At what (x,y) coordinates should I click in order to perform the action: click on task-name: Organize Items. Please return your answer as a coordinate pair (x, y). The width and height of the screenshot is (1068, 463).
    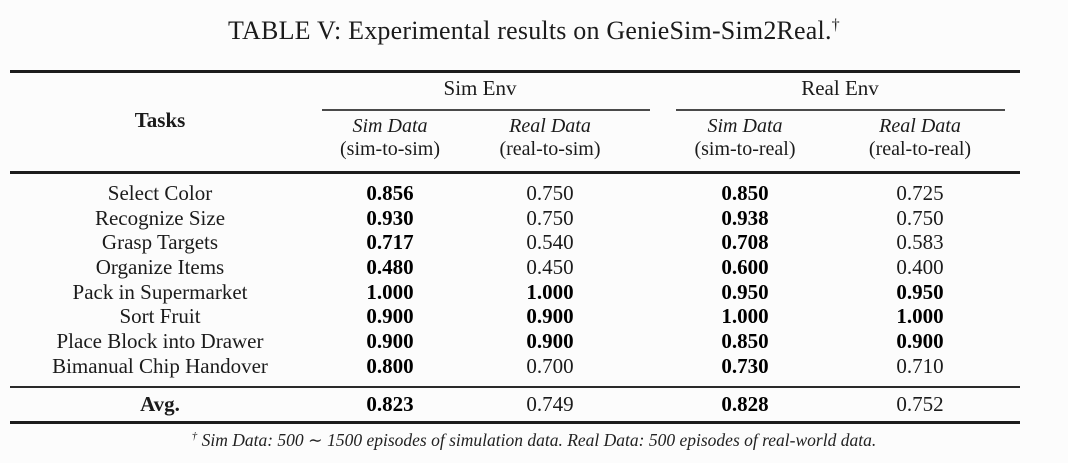
    Looking at the image, I should click on (160, 266).